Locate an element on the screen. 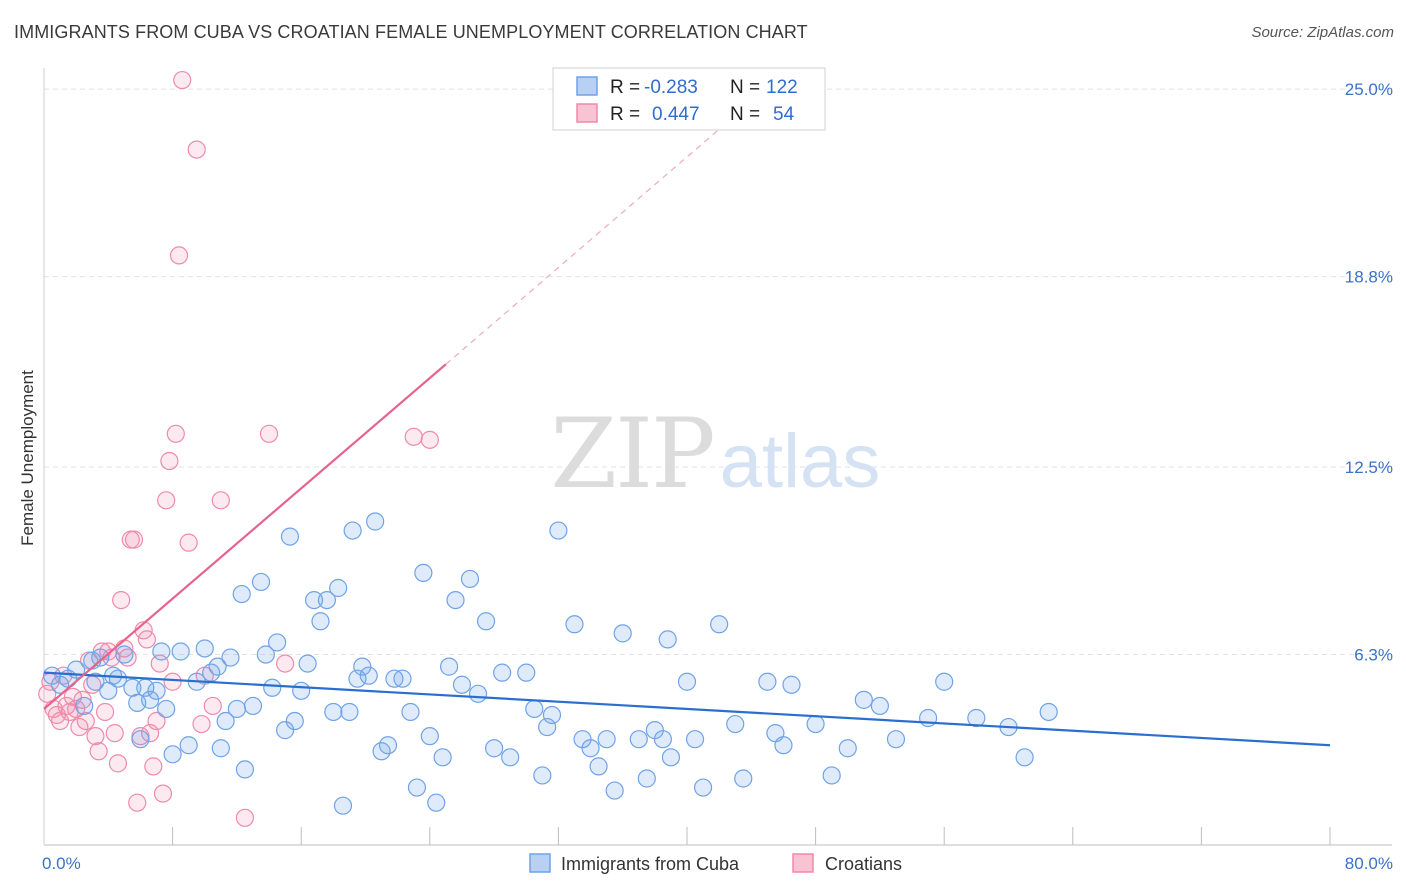 This screenshot has width=1406, height=892. y-tick-label-2: 18.8% is located at coordinates (1369, 277).